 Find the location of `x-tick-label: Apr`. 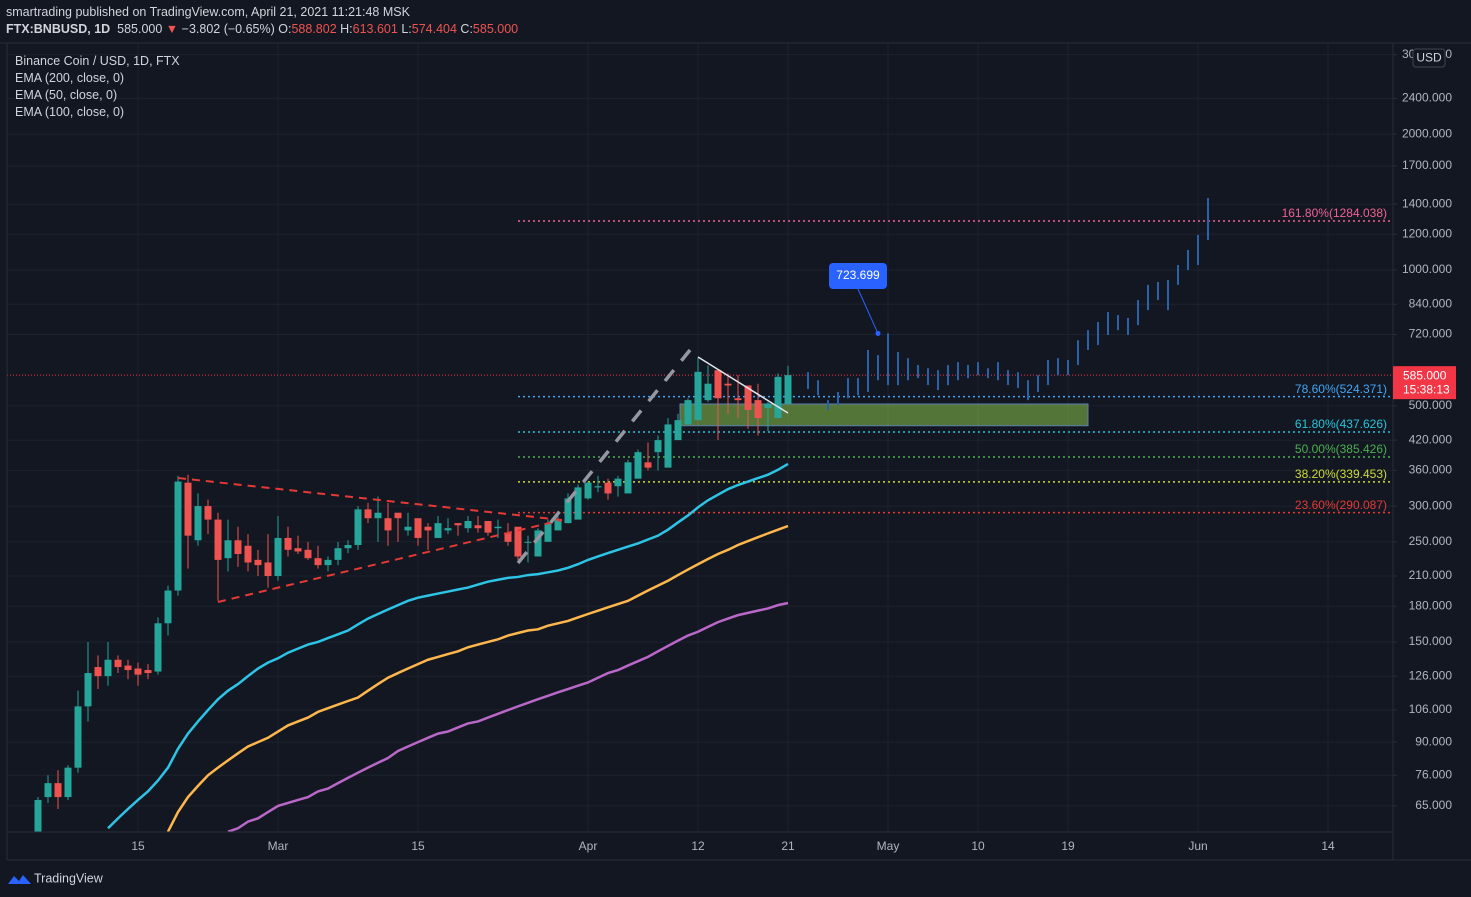

x-tick-label: Apr is located at coordinates (588, 846).